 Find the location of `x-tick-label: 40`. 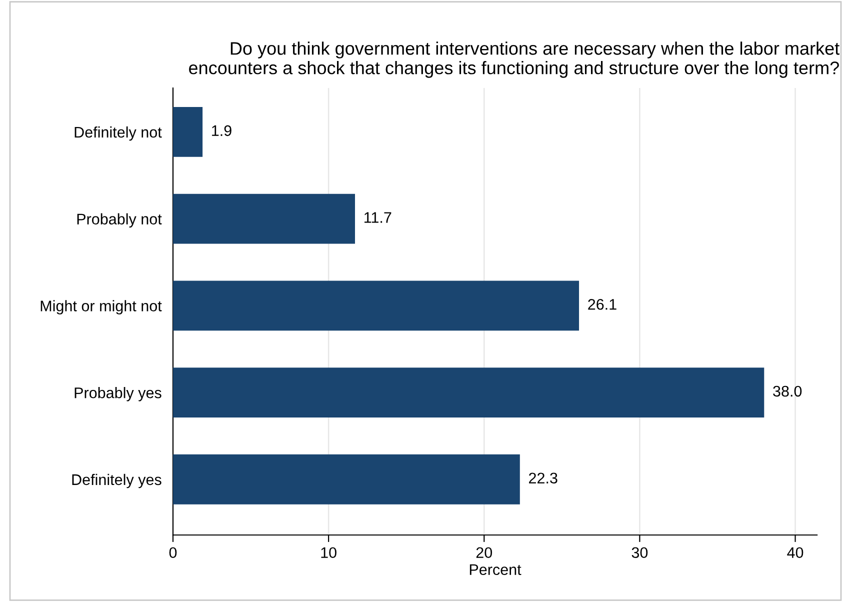

x-tick-label: 40 is located at coordinates (795, 552).